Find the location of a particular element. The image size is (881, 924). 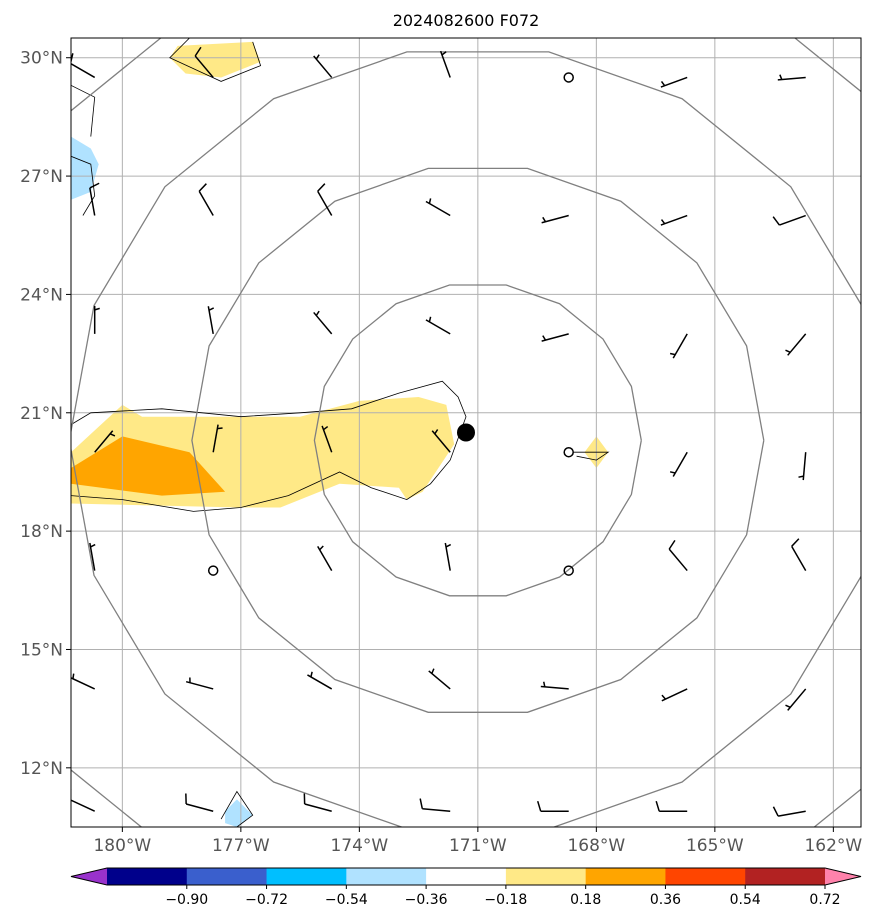

colorbar-label: 0.72 is located at coordinates (824, 900).